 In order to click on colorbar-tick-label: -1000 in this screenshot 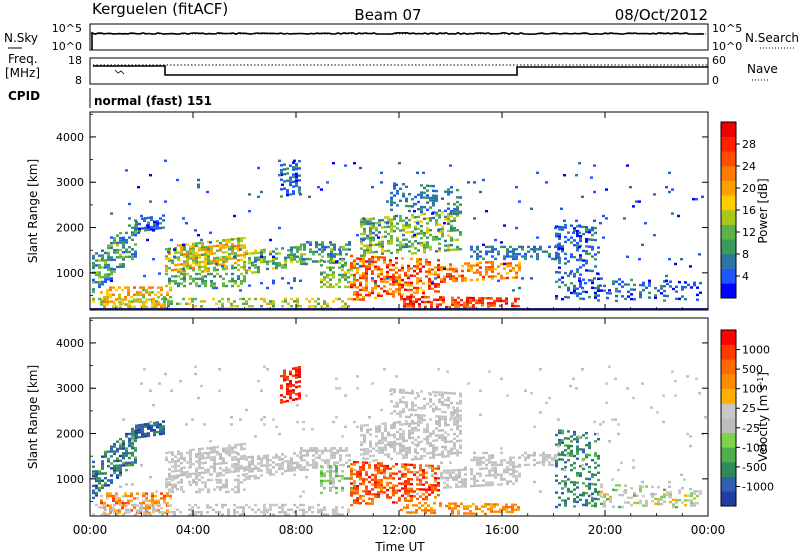, I will do `click(758, 486)`.